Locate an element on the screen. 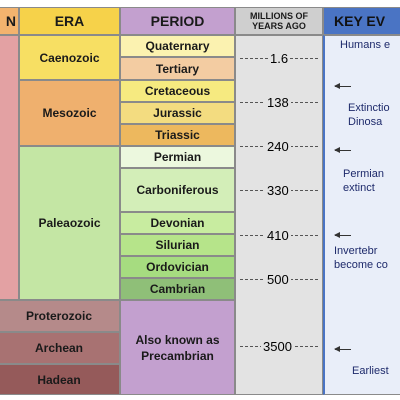  period-quaternary: Quaternary is located at coordinates (177, 46).